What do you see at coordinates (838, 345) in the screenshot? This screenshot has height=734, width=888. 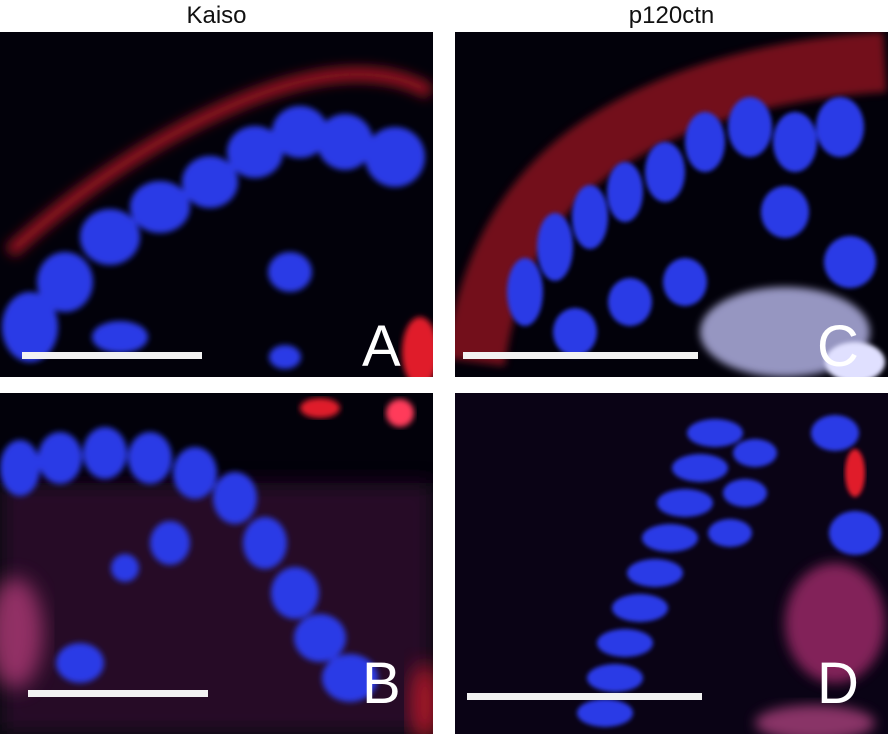 I see `panel-letter-c: C` at bounding box center [838, 345].